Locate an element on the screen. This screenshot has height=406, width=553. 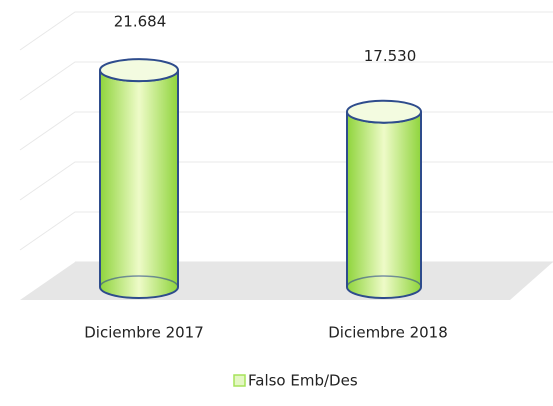
data-label: 17.530 is located at coordinates (390, 56).